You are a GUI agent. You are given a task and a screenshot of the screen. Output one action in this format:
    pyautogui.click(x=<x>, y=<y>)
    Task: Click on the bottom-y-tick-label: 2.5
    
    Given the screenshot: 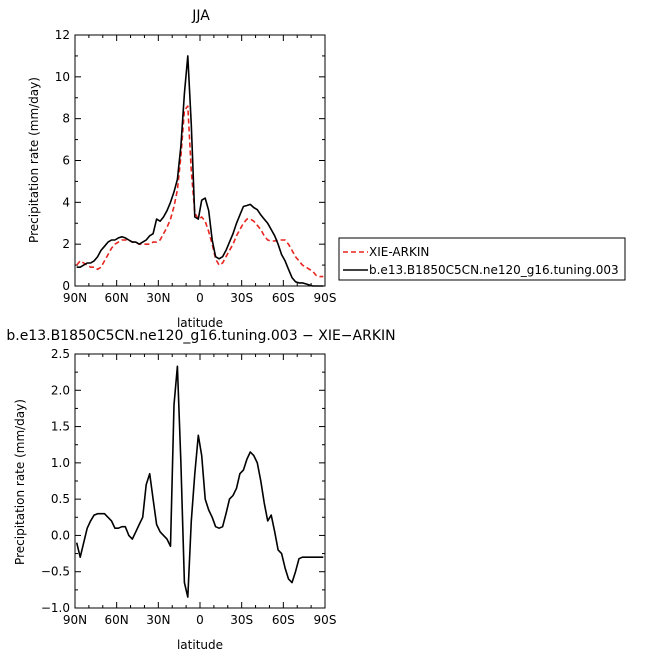 What is the action you would take?
    pyautogui.click(x=60, y=354)
    